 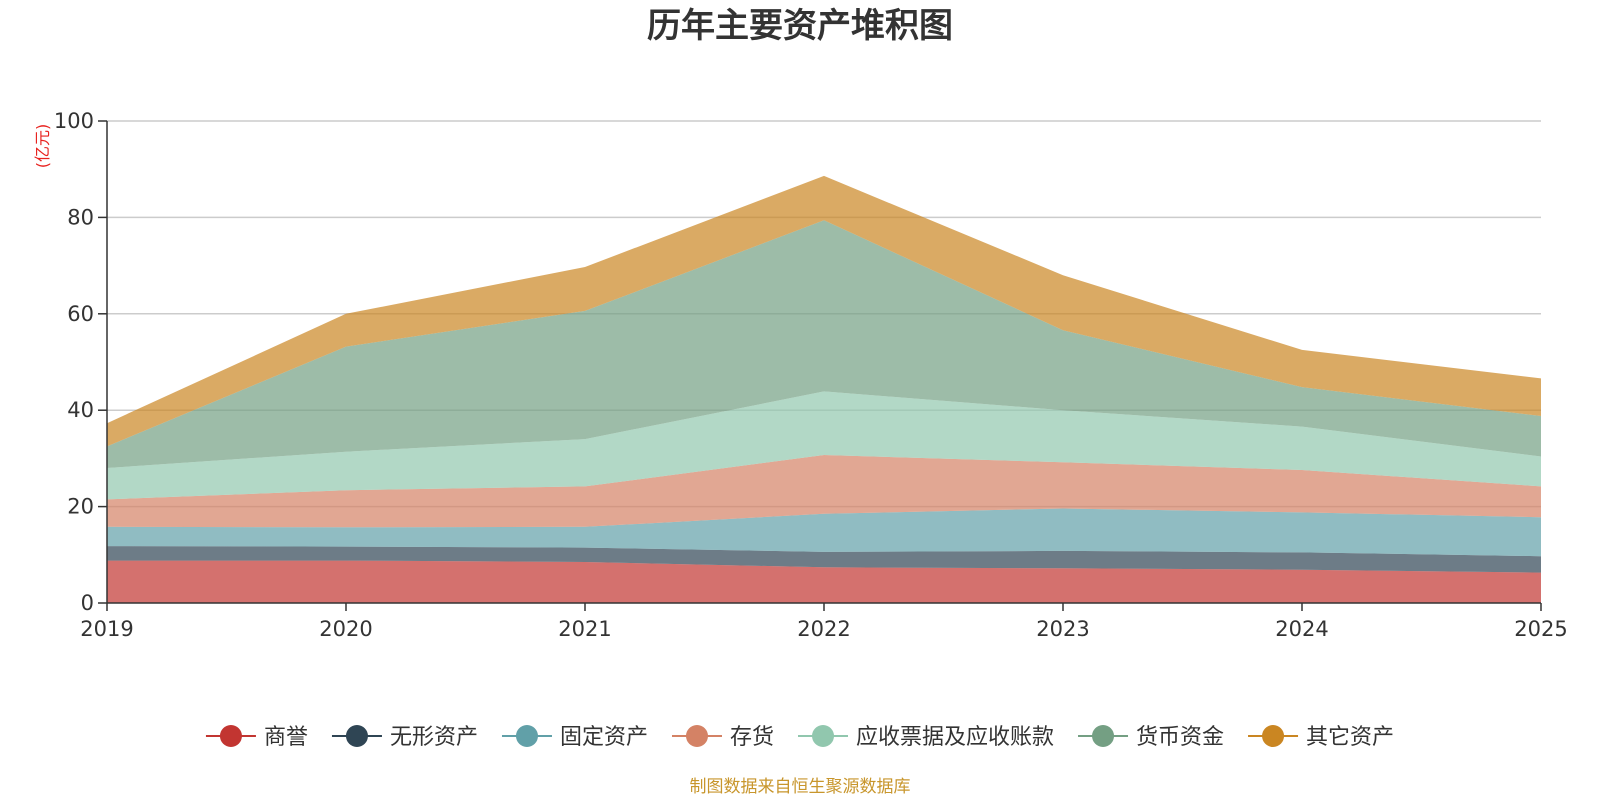 What do you see at coordinates (1350, 737) in the screenshot?
I see `legend-label: 其它资产` at bounding box center [1350, 737].